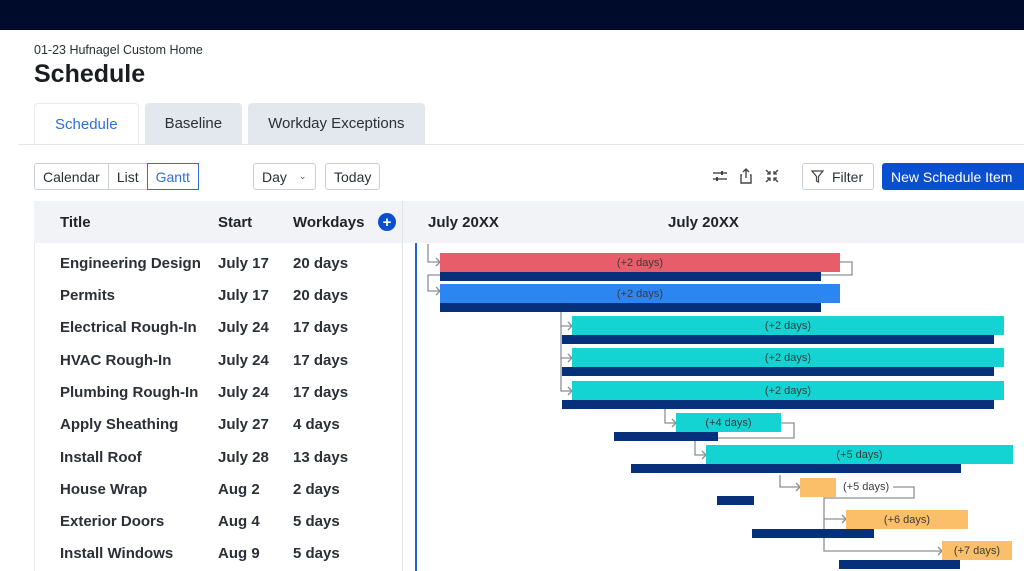  What do you see at coordinates (172, 176) in the screenshot?
I see `view-gantt-button: Gantt` at bounding box center [172, 176].